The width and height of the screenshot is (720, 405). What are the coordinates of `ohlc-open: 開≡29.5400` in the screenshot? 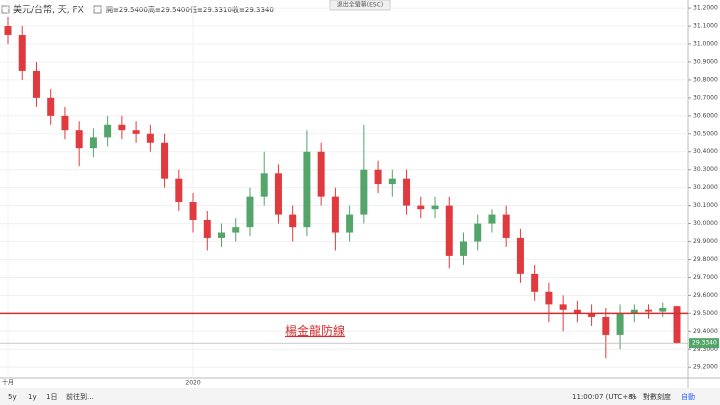 It's located at (127, 10).